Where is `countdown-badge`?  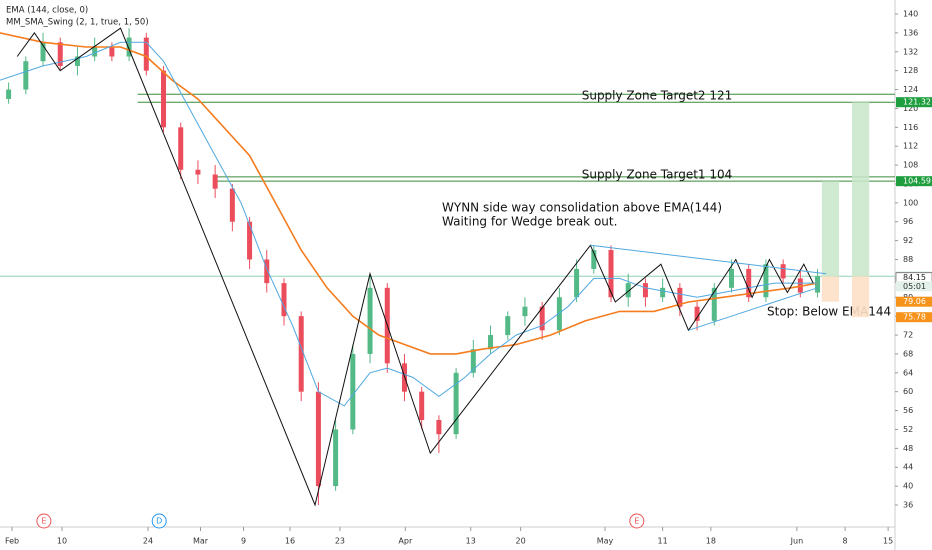
countdown-badge is located at coordinates (914, 286).